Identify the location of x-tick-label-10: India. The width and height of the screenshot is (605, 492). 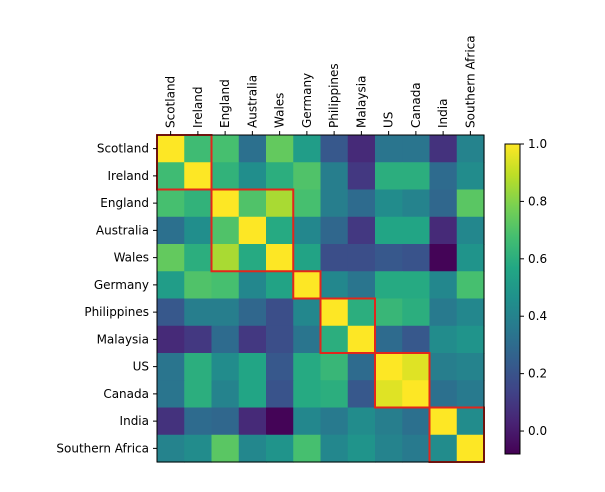
(443, 113).